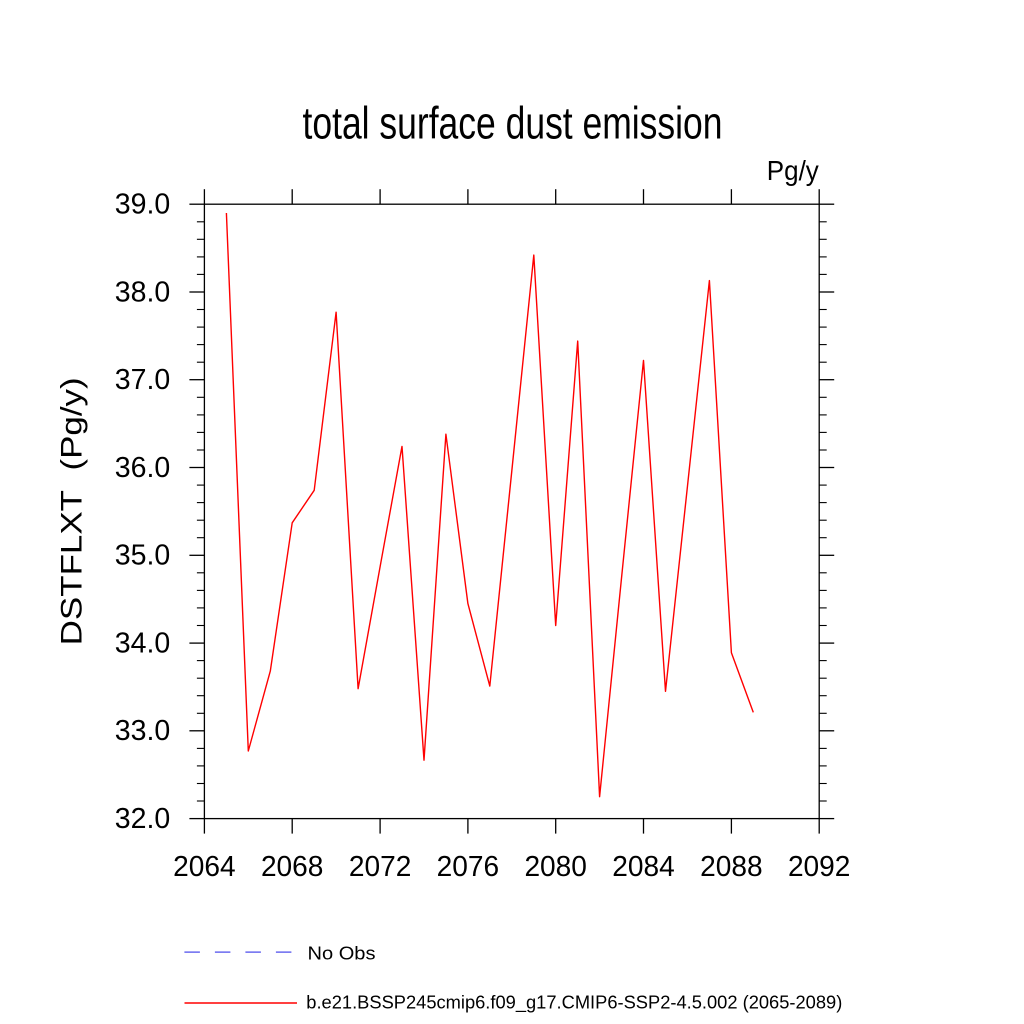 The height and width of the screenshot is (1024, 1024). I want to click on svg-text: 33.0, so click(143, 731).